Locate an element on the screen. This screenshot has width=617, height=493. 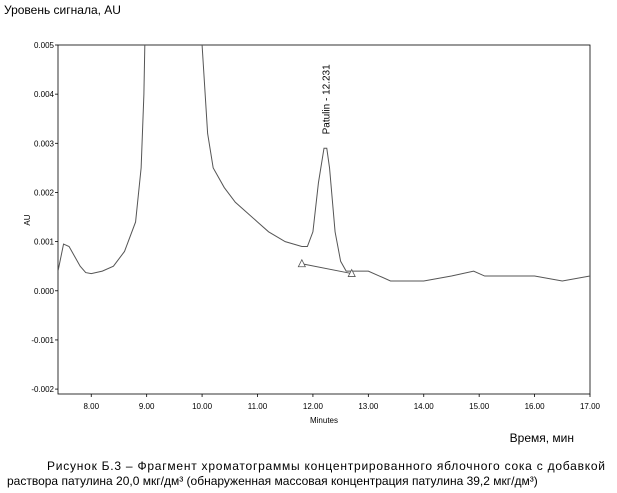
chart-title: Уровень сигнала, AU is located at coordinates (62, 10).